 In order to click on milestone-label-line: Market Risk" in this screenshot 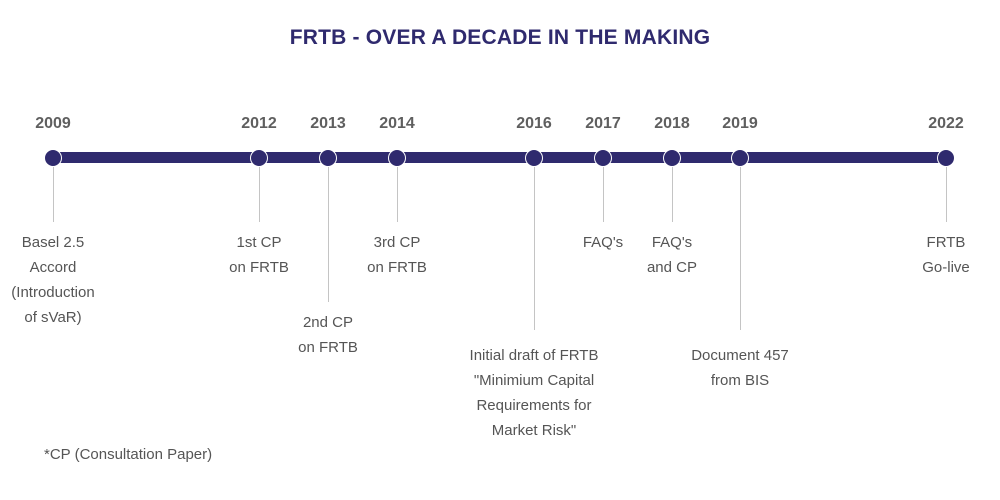, I will do `click(534, 430)`.